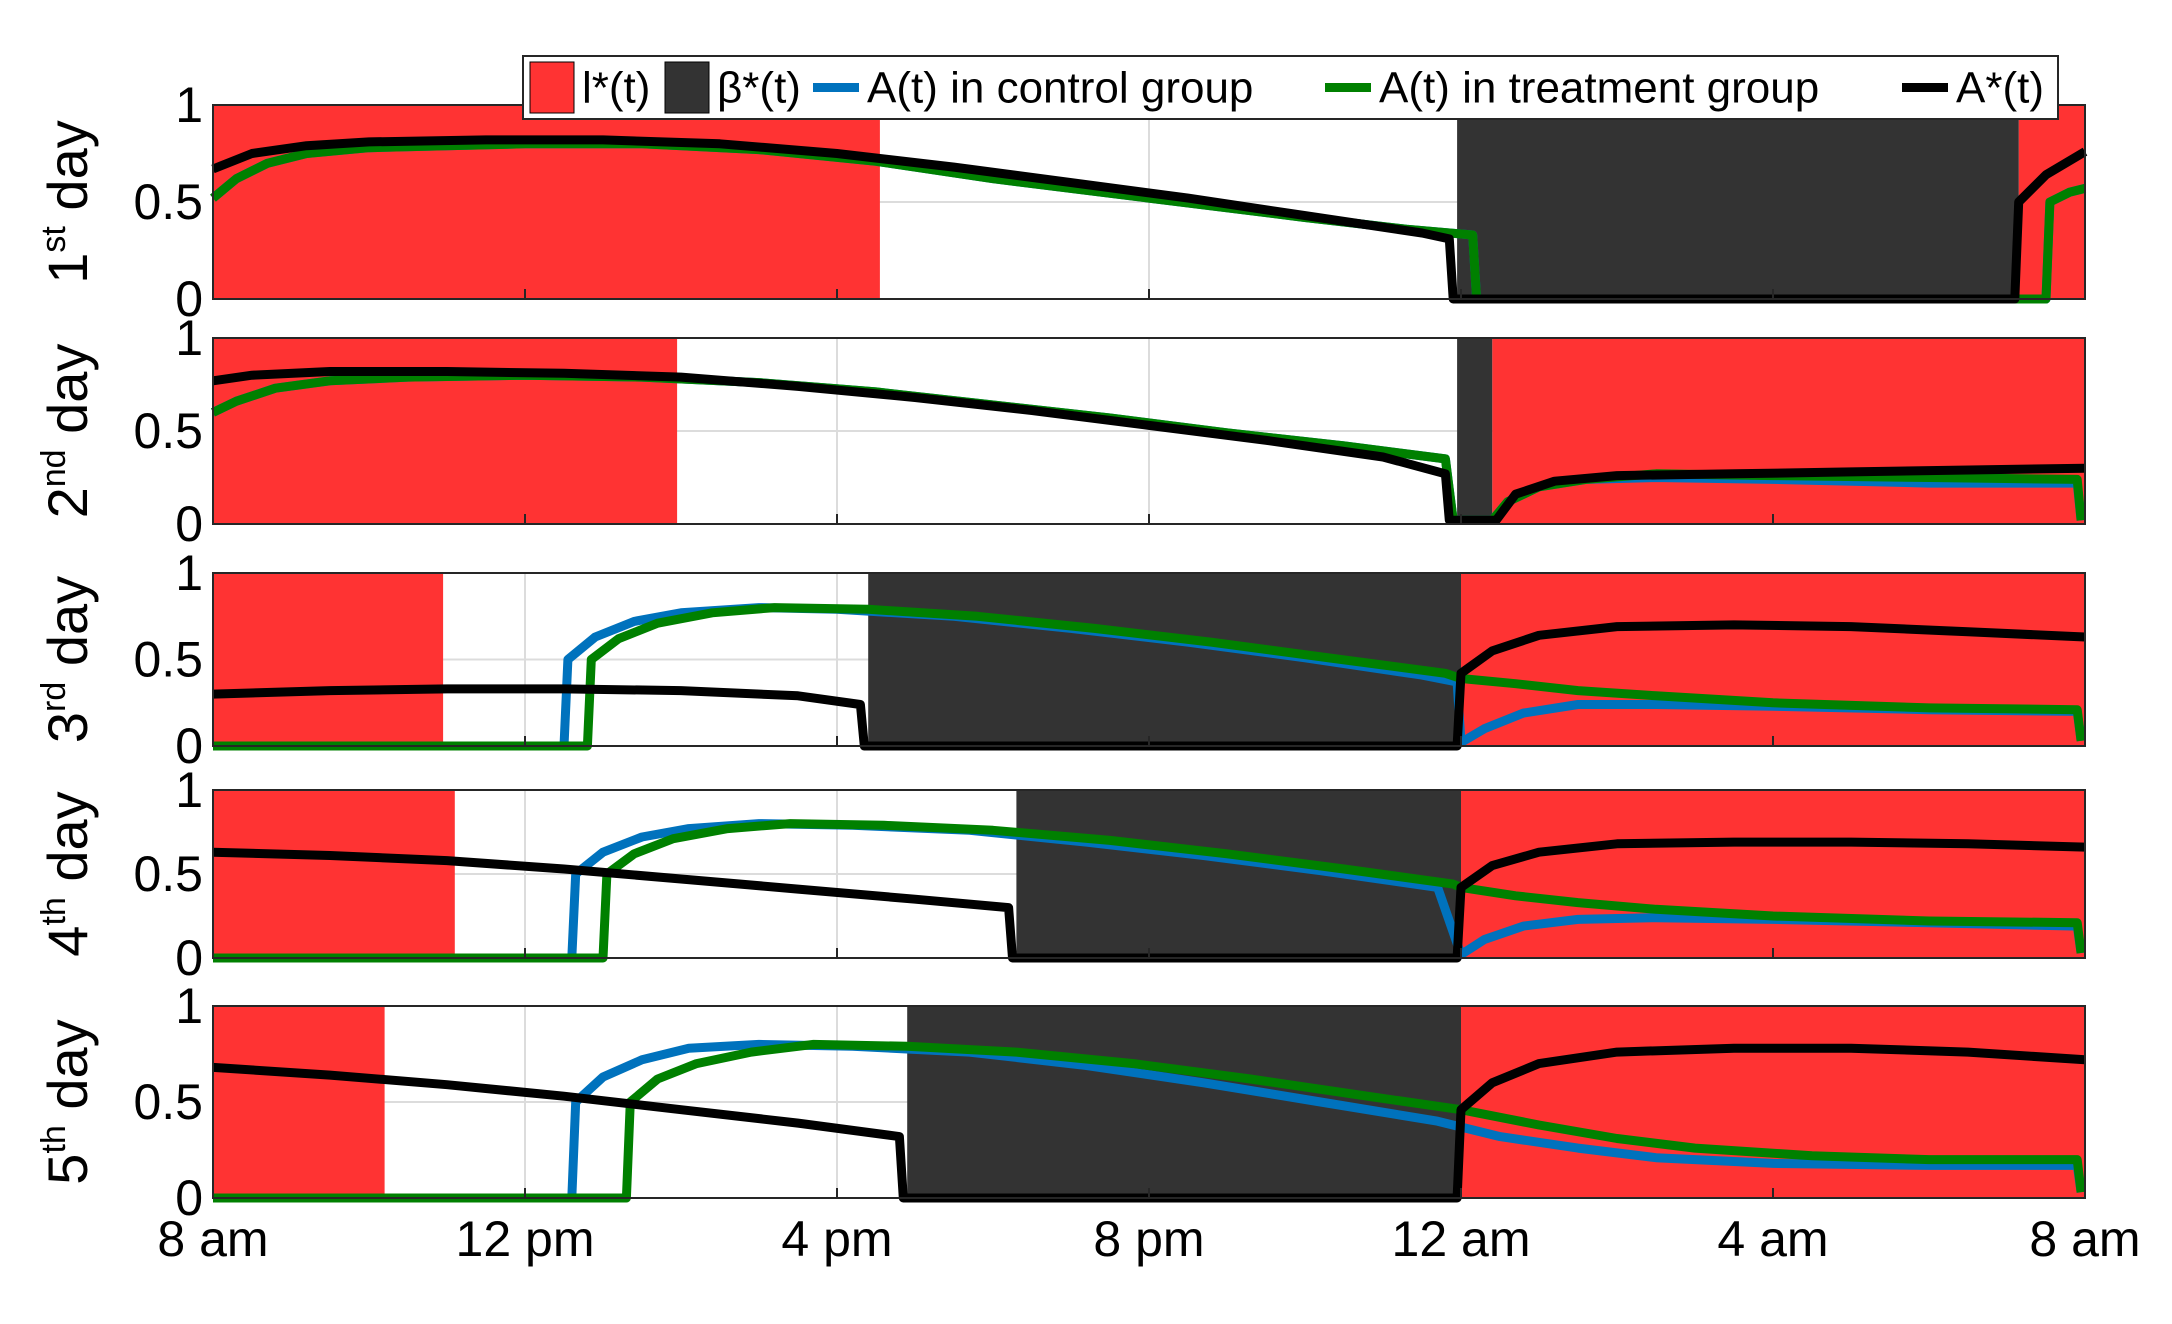  What do you see at coordinates (552, 87) in the screenshot?
I see `legend-swatch-light` at bounding box center [552, 87].